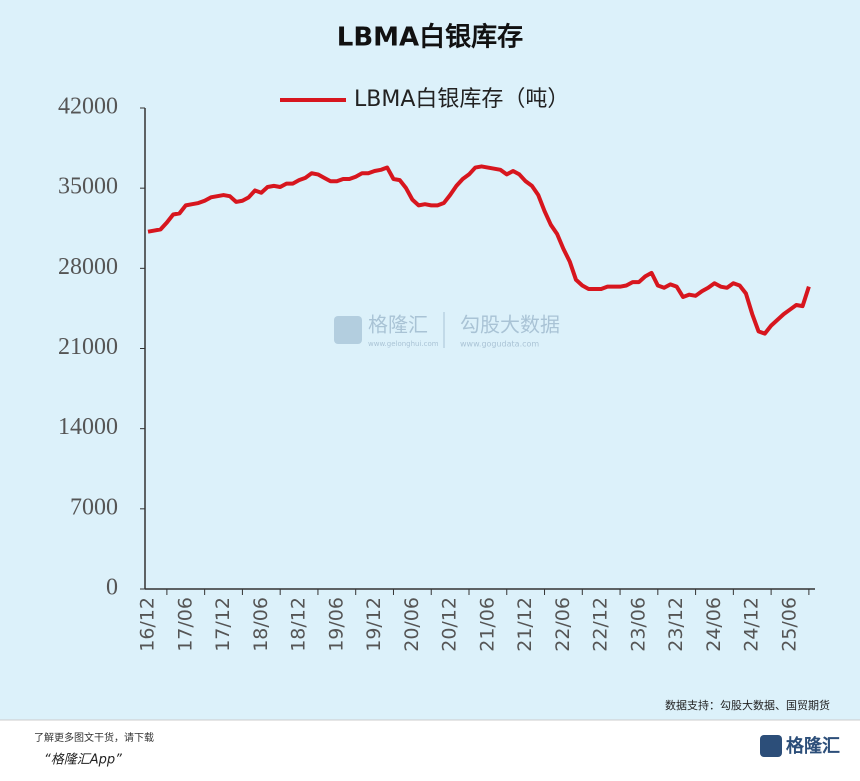 This screenshot has height=781, width=860. Describe the element at coordinates (487, 624) in the screenshot. I see `x-tick-label: 21/06` at that location.